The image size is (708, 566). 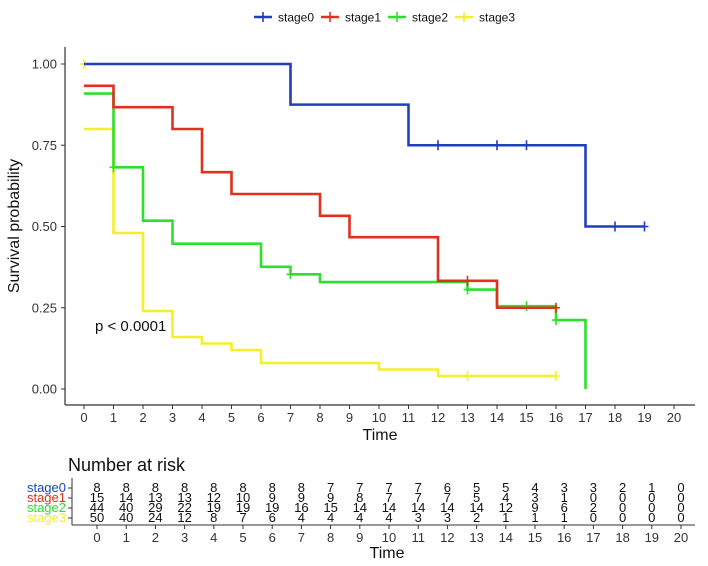 What do you see at coordinates (46, 497) in the screenshot?
I see `risk-group-label-stage1: stage1` at bounding box center [46, 497].